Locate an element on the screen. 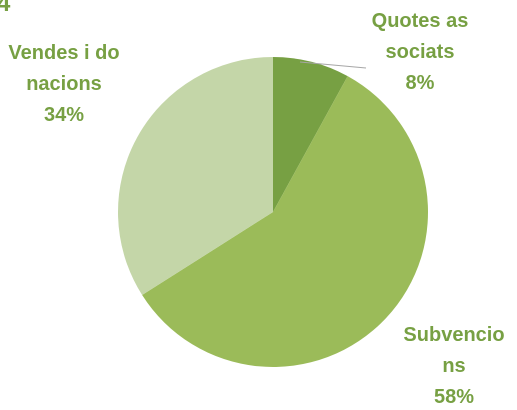 The image size is (517, 410). category-label: Subvencions is located at coordinates (454, 350).